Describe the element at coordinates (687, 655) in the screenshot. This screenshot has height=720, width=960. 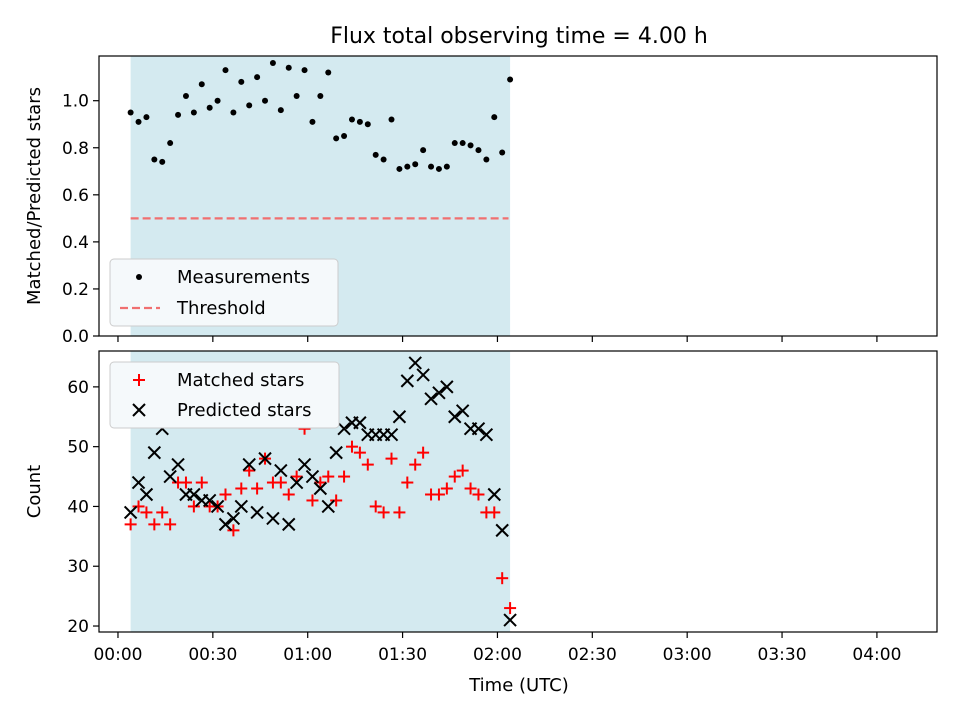
I see `x-tick-label: 03:00` at that location.